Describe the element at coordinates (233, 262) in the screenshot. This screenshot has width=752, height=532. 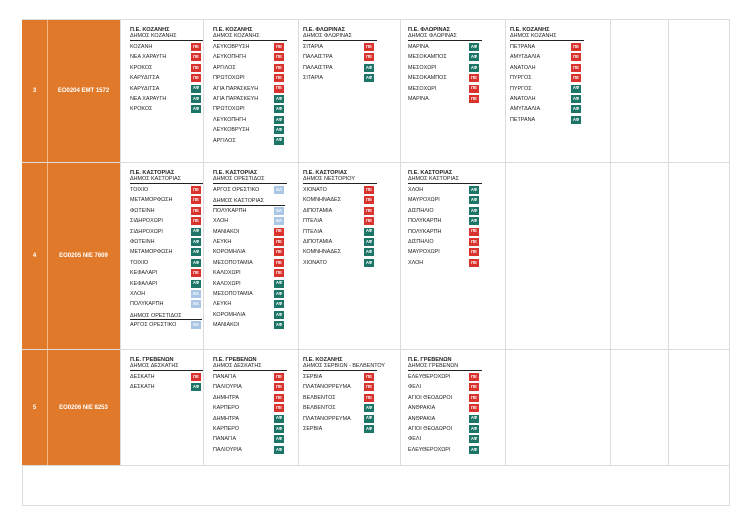
I see `settlement-name: ΜΕΣΟΠΟΤΑΜΙΑ` at that location.